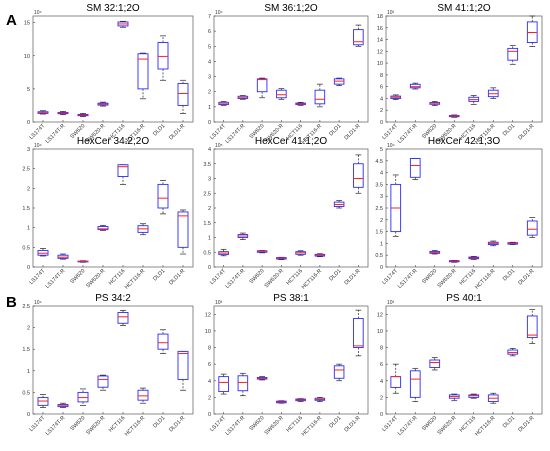 This screenshot has height=451, width=550. I want to click on chart4-ytick-label: 2.5, so click(207, 194).